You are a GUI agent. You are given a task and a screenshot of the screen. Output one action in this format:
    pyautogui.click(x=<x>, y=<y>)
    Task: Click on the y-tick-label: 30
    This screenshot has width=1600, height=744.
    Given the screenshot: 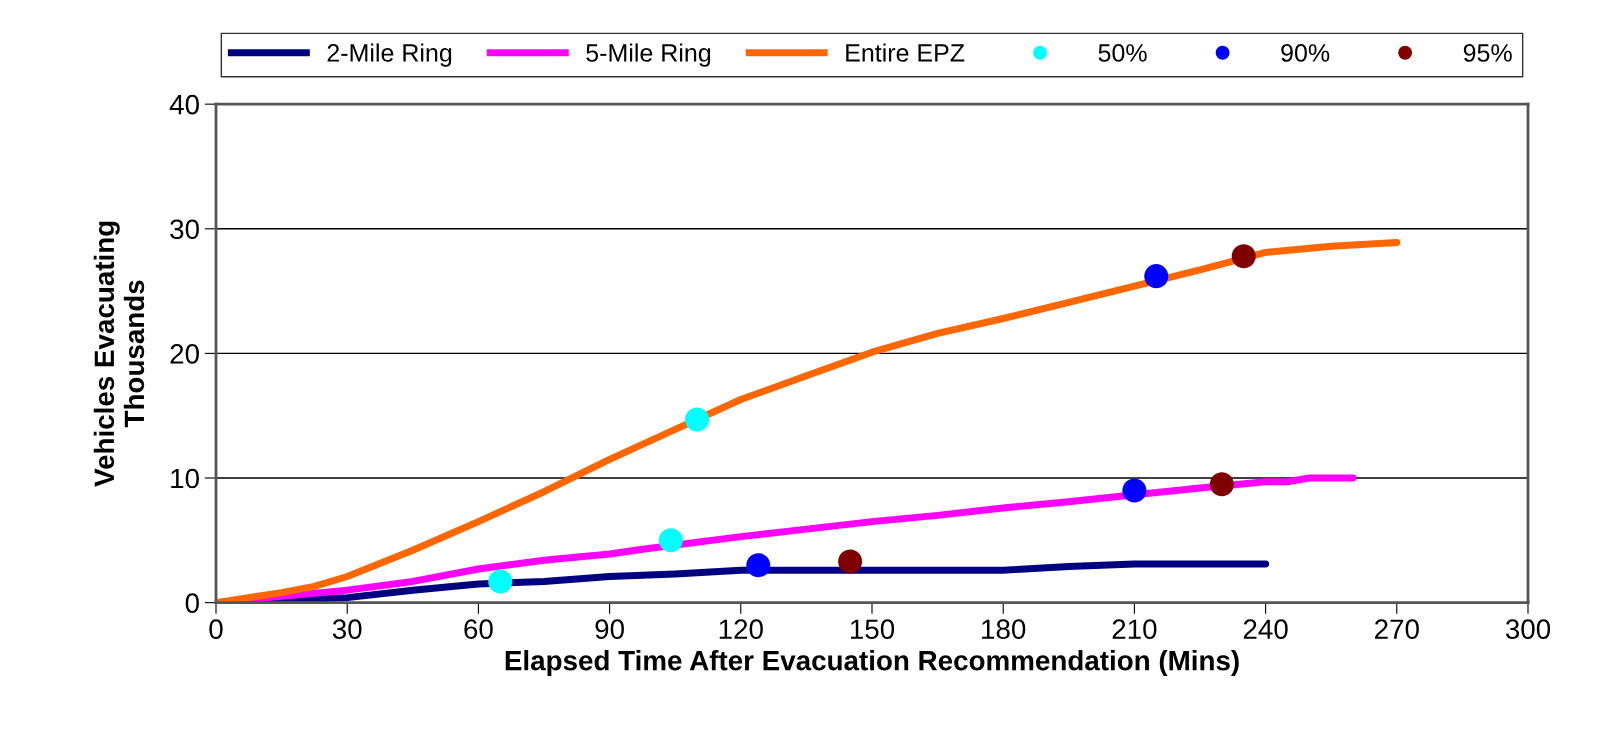 What is the action you would take?
    pyautogui.click(x=184, y=229)
    